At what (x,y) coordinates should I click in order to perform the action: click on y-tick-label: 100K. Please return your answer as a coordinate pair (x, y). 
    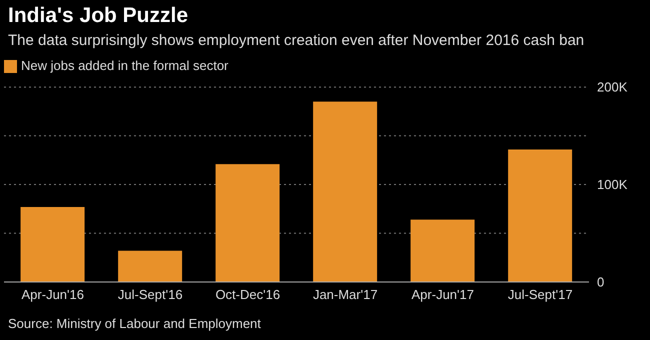
    Looking at the image, I should click on (612, 184).